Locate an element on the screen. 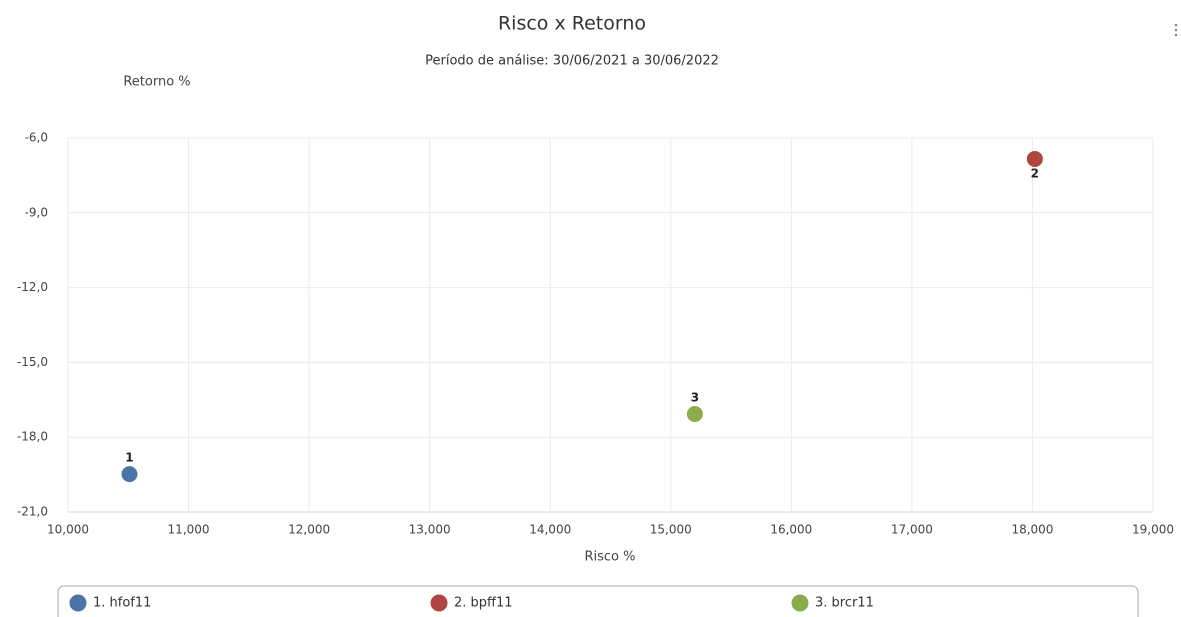 This screenshot has width=1181, height=617. legend-box is located at coordinates (598, 601).